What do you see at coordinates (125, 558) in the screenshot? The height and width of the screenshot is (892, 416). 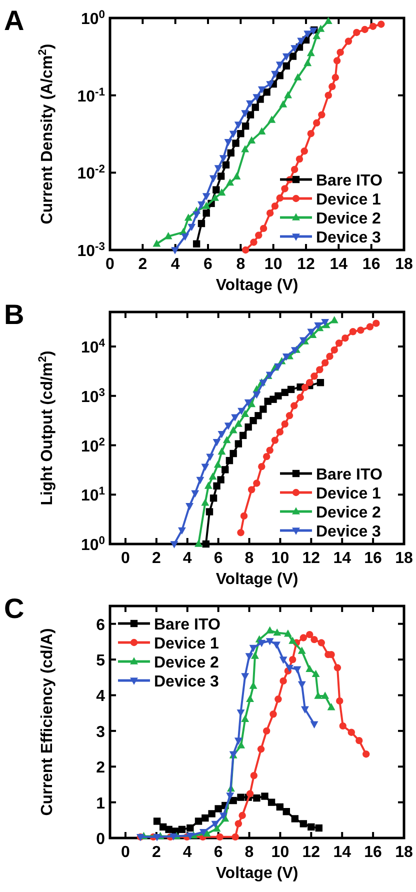 I see `x-tick-label: 0` at bounding box center [125, 558].